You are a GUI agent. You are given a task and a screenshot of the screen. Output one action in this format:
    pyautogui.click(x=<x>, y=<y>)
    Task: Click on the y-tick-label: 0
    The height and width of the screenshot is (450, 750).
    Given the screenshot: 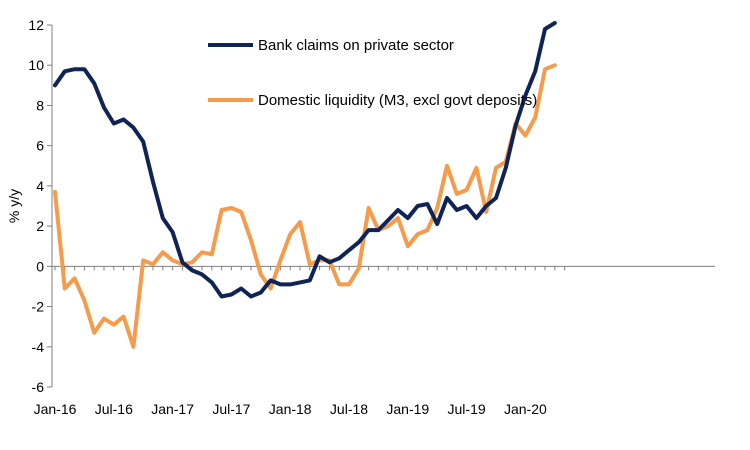 What is the action you would take?
    pyautogui.click(x=40, y=266)
    